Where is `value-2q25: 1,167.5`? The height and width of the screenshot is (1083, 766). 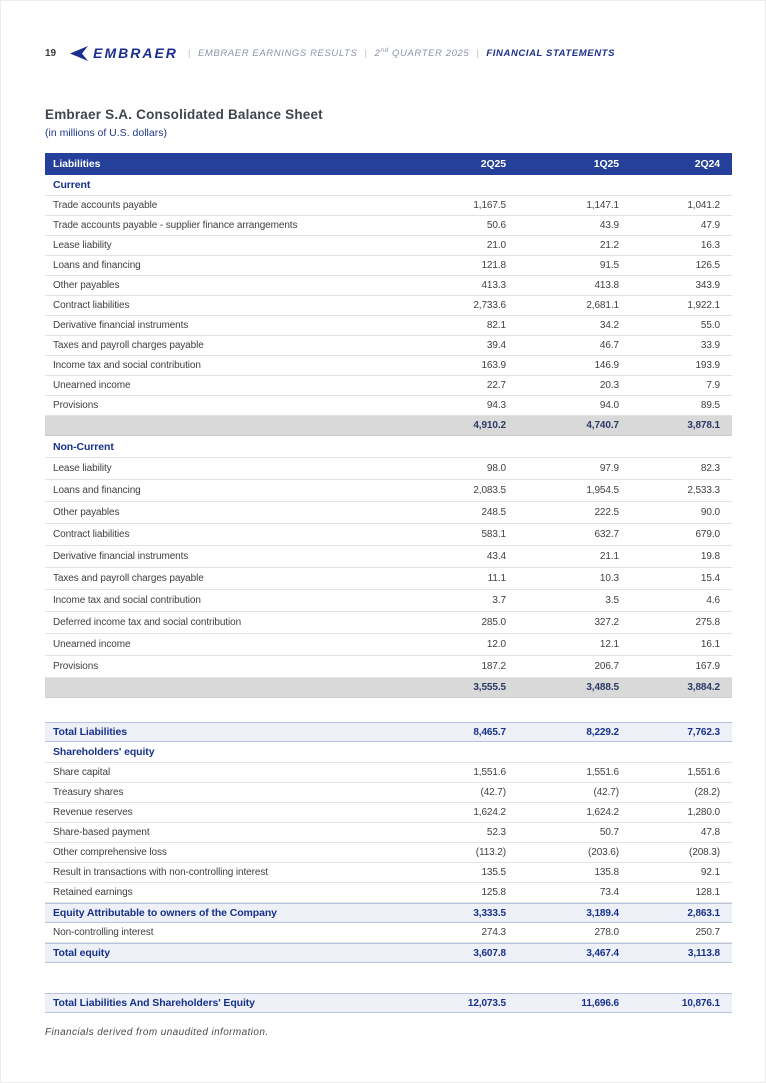 value-2q25: 1,167.5 is located at coordinates (489, 205).